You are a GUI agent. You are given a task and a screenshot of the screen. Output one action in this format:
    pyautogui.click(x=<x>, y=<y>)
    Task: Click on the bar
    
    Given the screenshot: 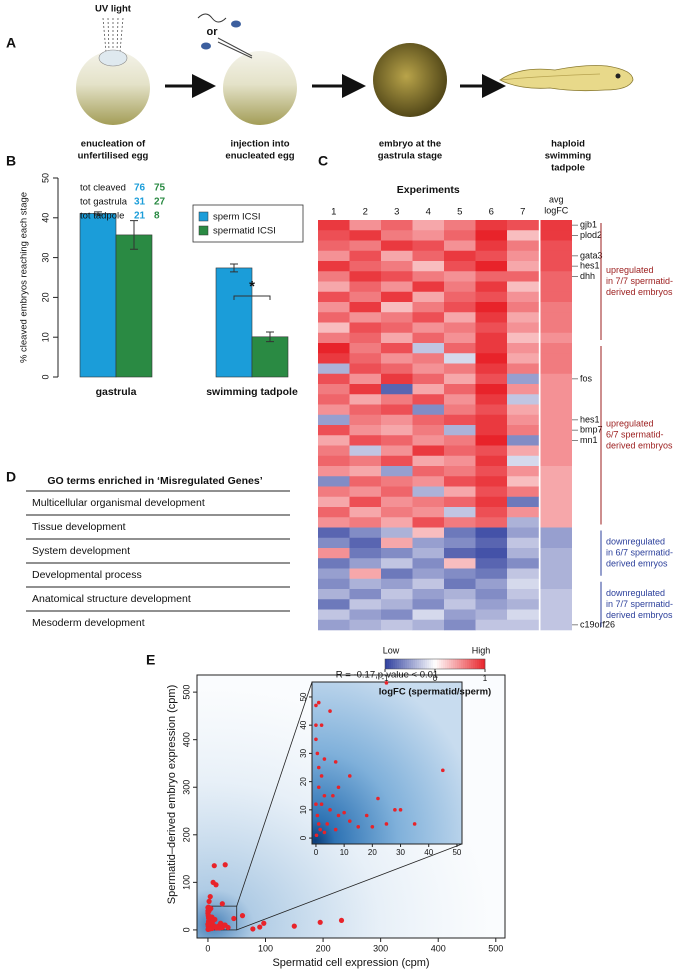 What is the action you would take?
    pyautogui.click(x=270, y=357)
    